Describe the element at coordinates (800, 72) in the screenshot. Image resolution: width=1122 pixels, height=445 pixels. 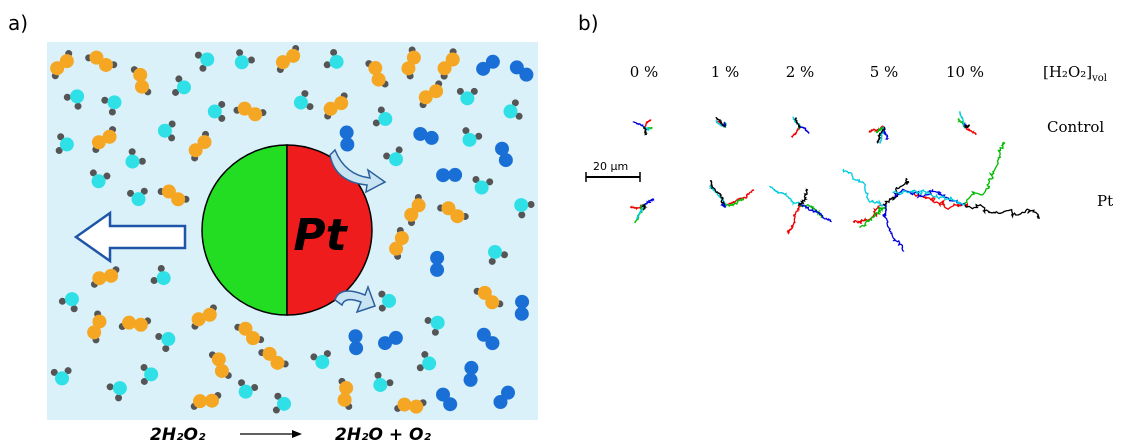
I see `concentration-label: 2 %` at that location.